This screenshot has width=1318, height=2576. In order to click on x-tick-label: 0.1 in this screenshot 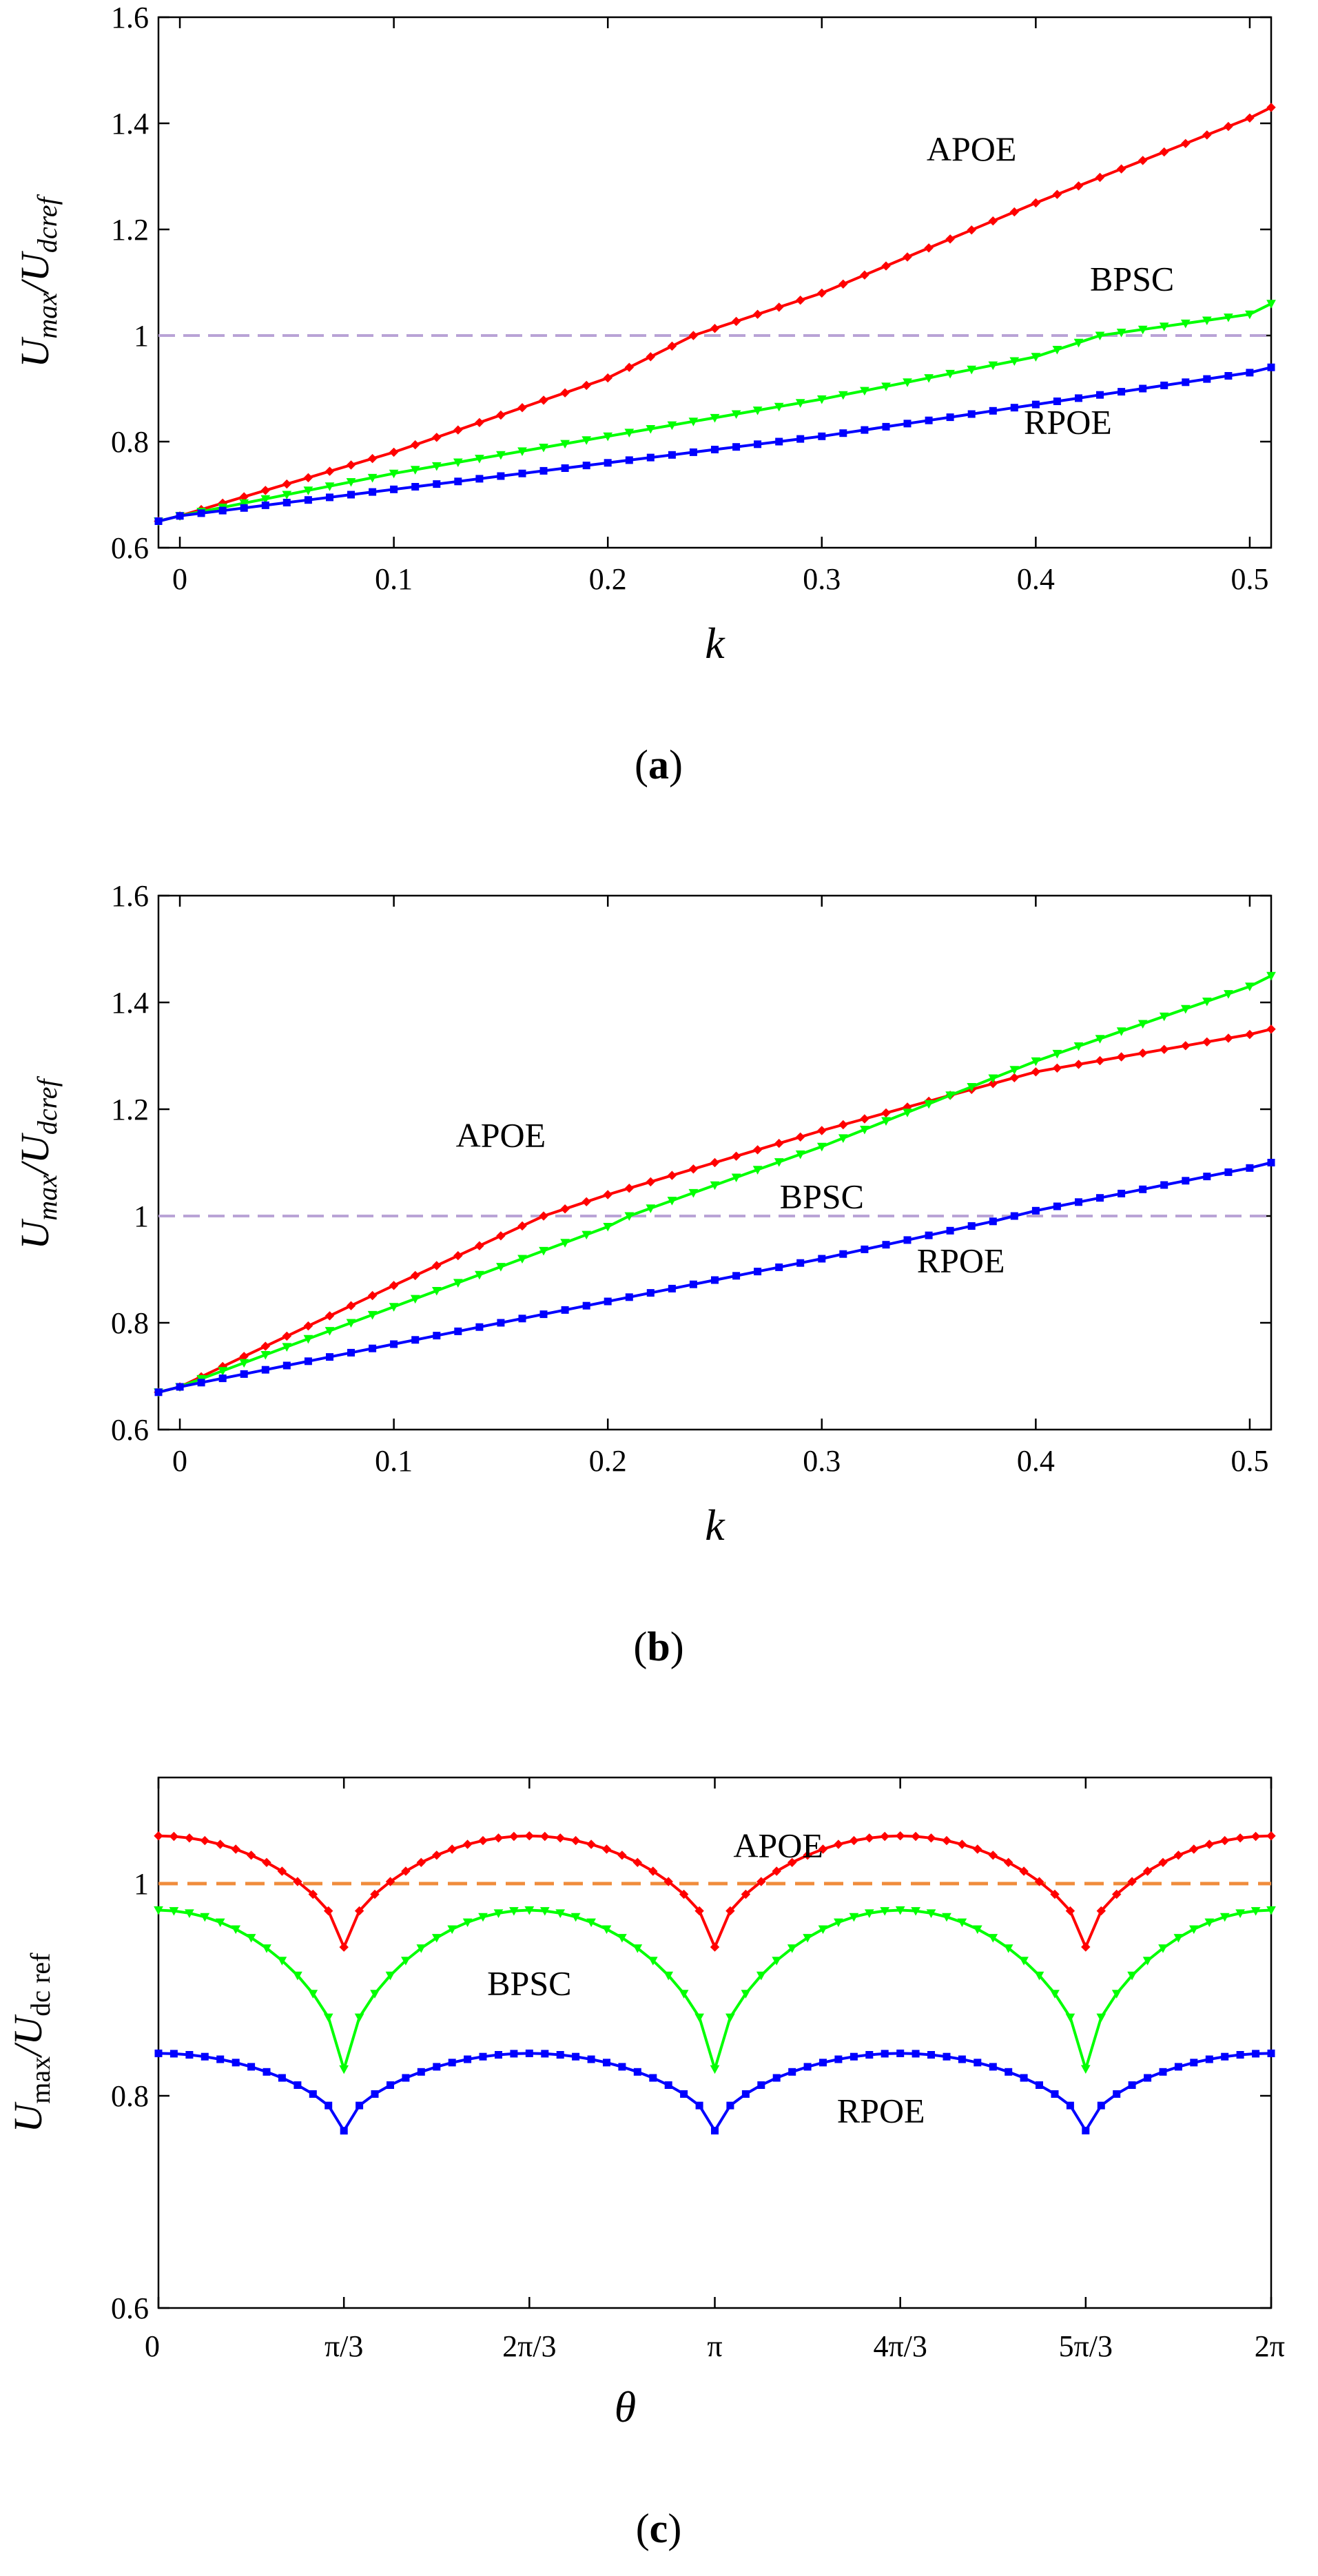, I will do `click(394, 579)`.